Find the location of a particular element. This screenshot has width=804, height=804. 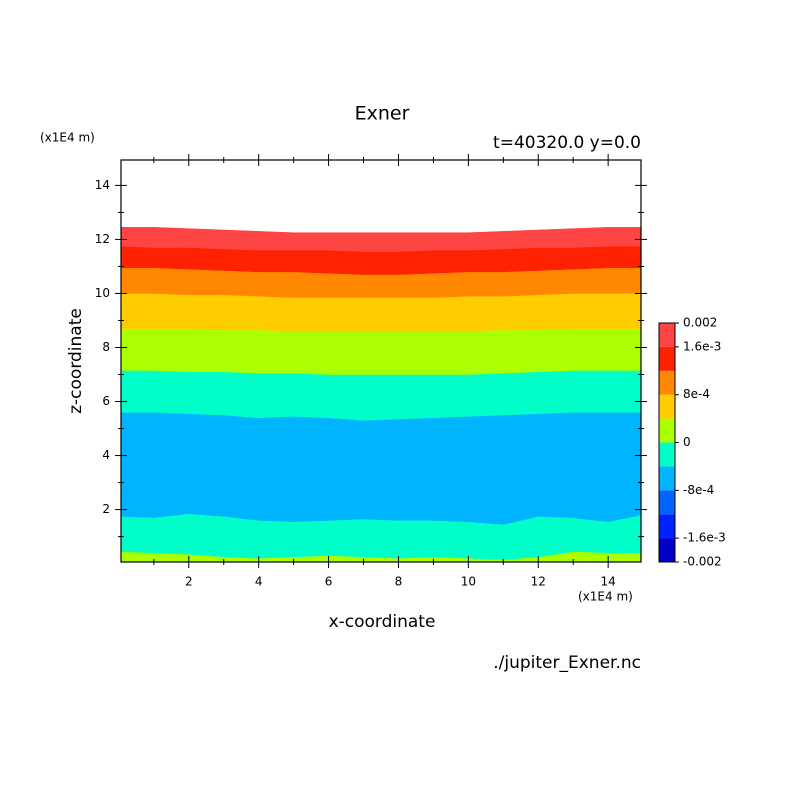

y-tick-label: 10 is located at coordinates (102, 293).